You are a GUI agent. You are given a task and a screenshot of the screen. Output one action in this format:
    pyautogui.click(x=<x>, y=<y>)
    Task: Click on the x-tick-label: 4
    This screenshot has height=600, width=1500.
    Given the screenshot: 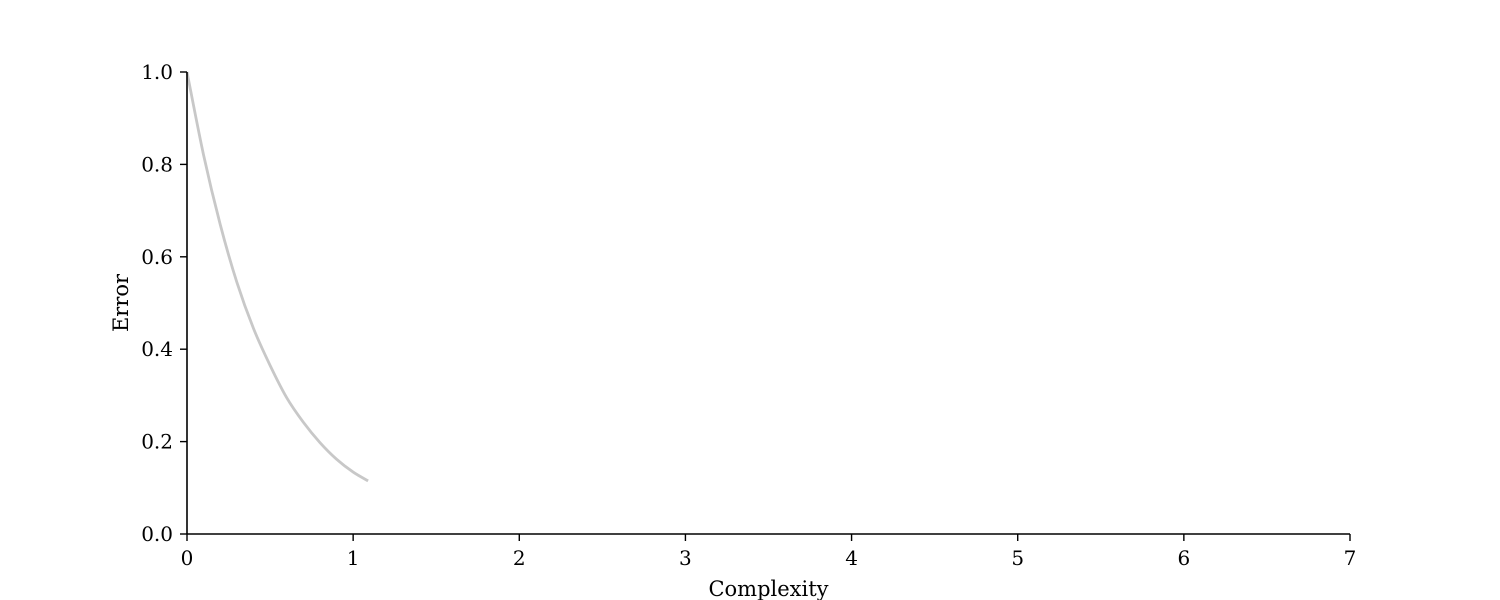 What is the action you would take?
    pyautogui.click(x=851, y=558)
    